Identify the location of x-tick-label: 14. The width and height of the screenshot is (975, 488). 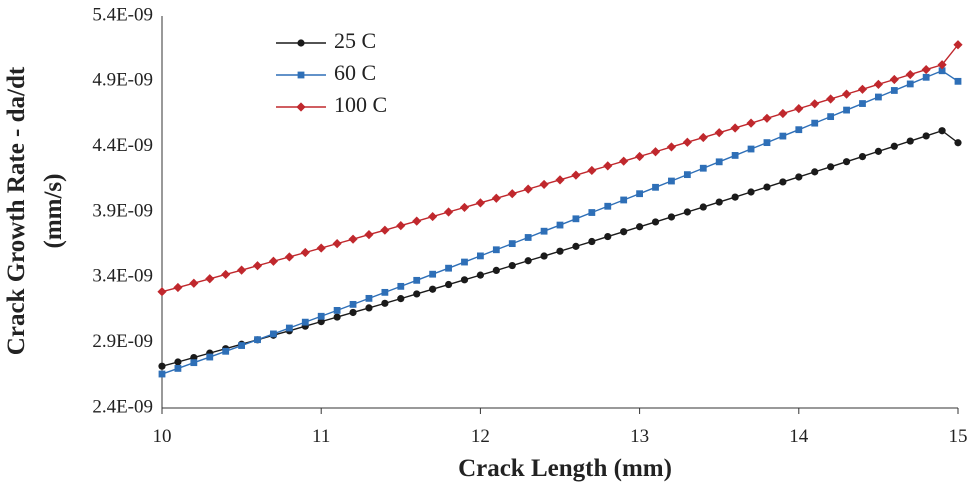
(799, 436).